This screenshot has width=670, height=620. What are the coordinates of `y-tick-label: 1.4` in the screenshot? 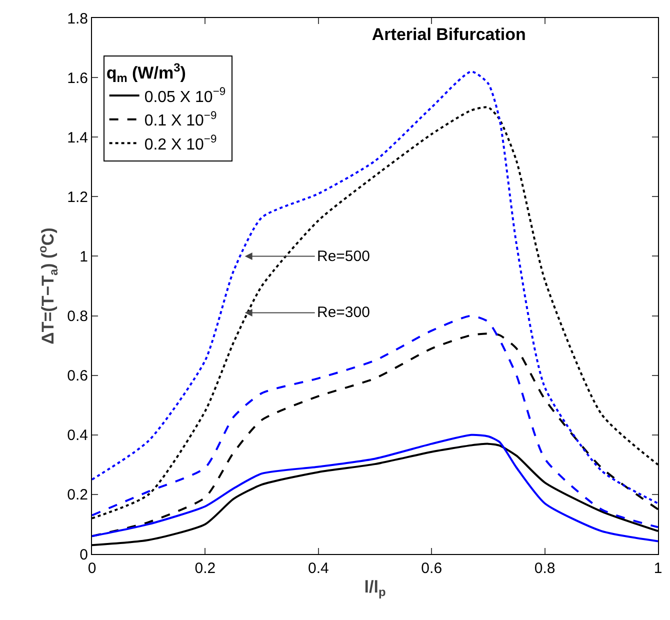 It's located at (77, 137).